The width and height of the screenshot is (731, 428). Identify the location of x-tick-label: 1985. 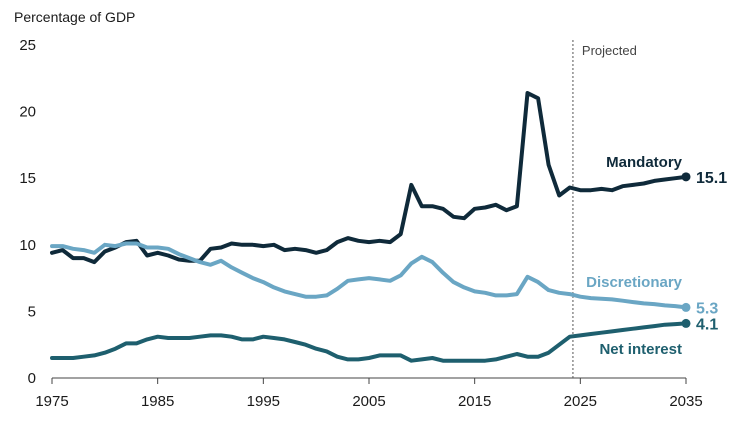
(157, 401).